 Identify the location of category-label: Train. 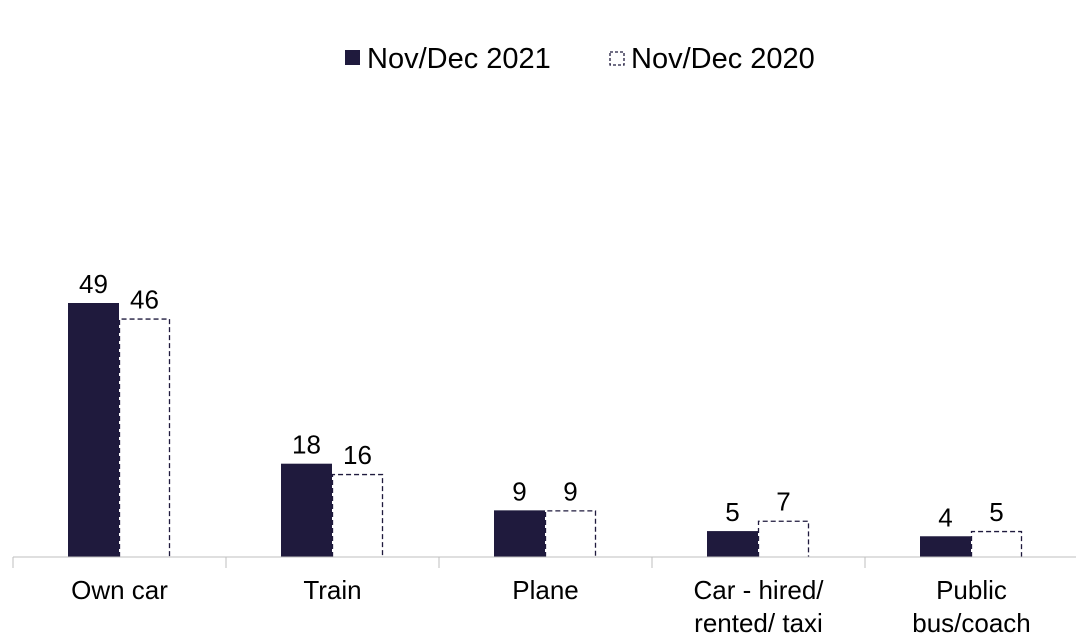
(332, 590).